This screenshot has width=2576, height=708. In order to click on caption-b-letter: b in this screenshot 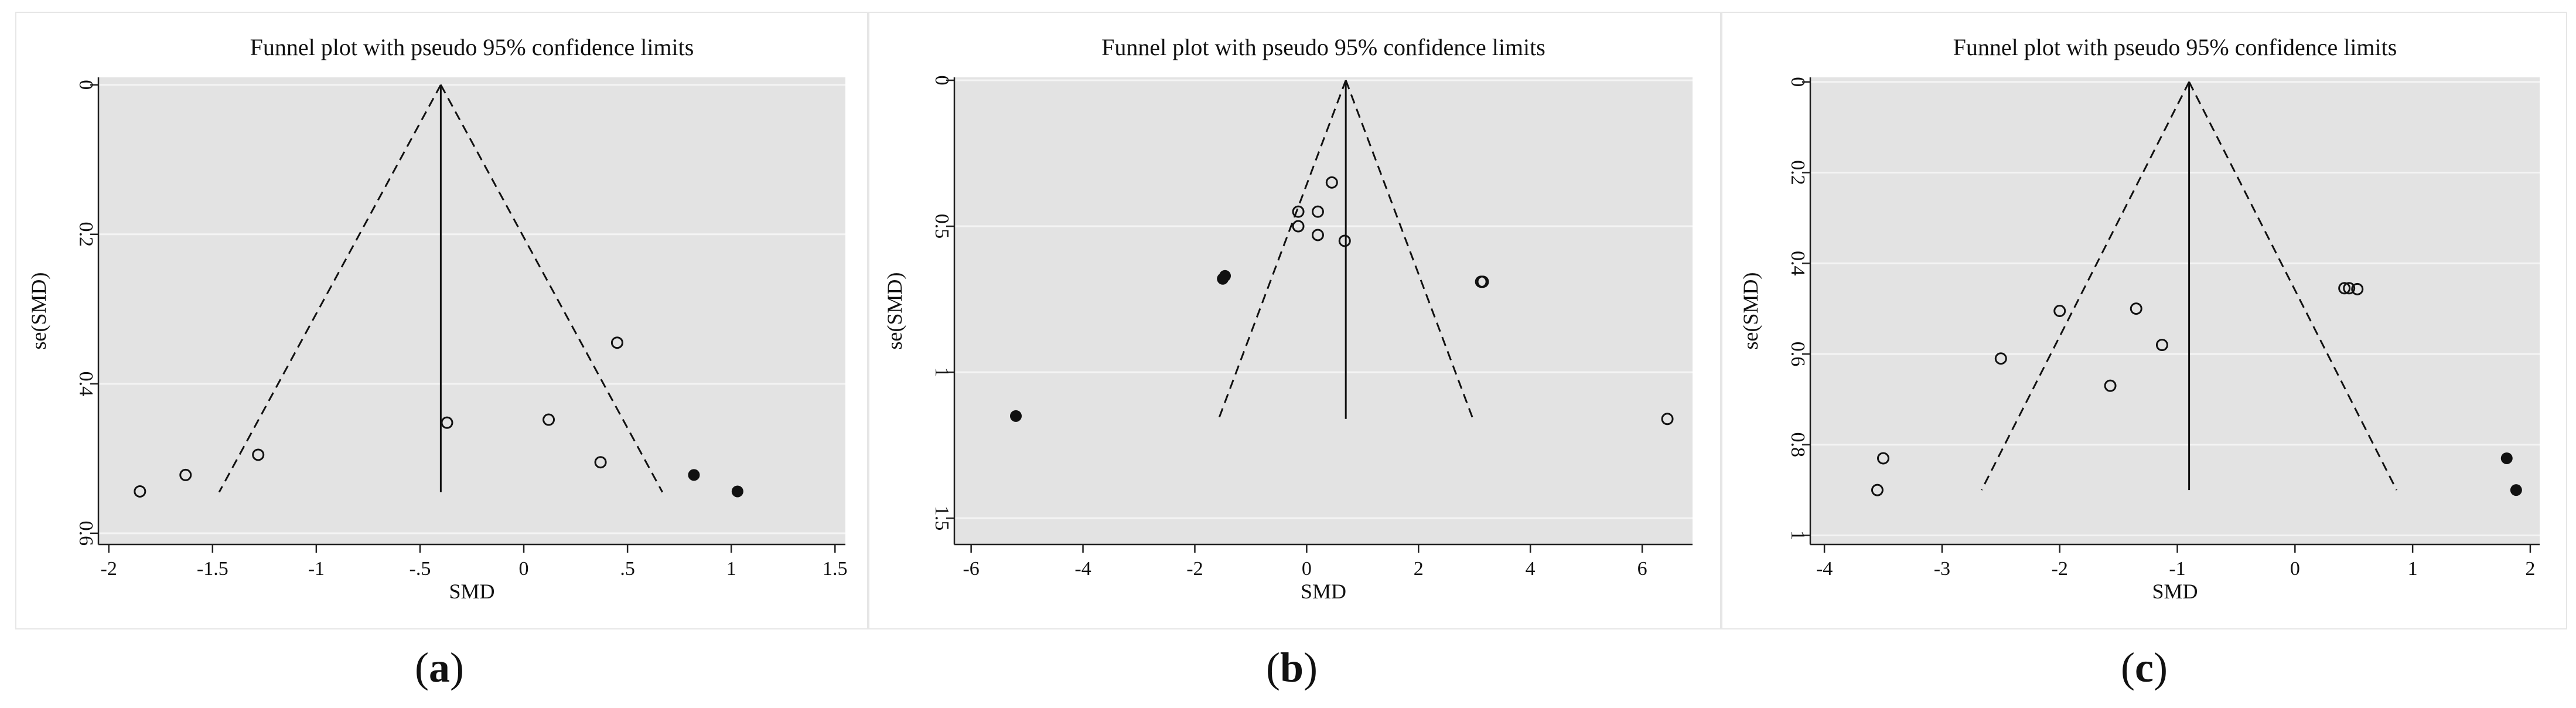, I will do `click(1292, 667)`.